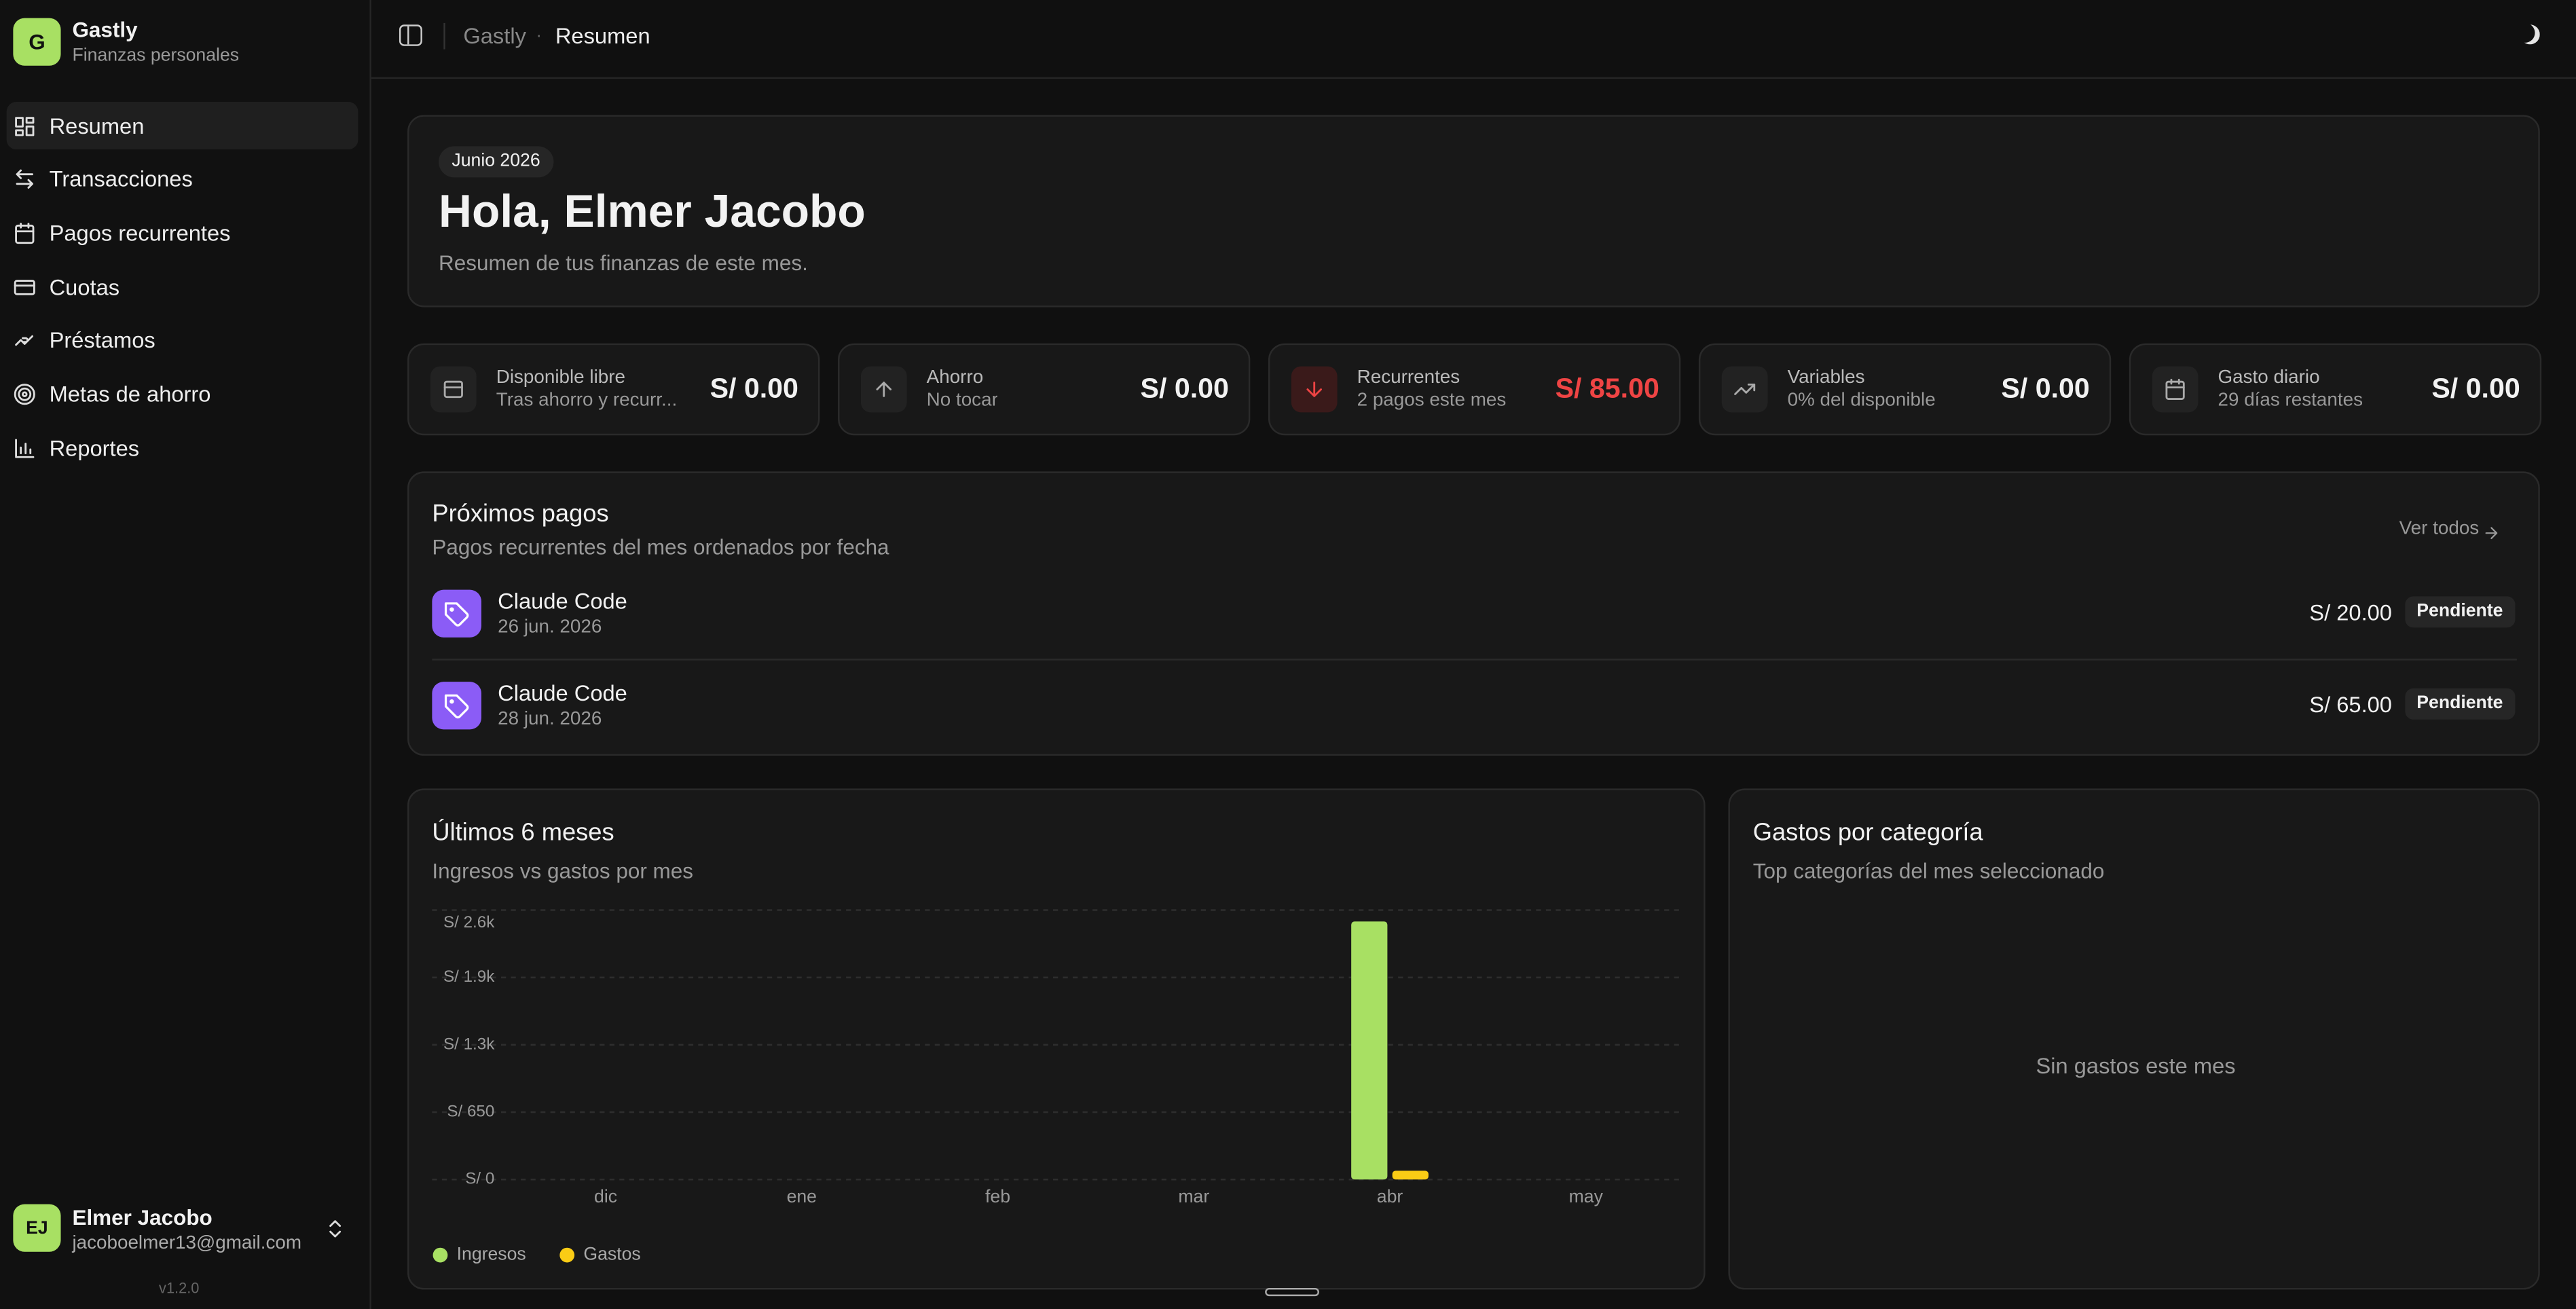  I want to click on stat-value: S/ 85.00, so click(1607, 389).